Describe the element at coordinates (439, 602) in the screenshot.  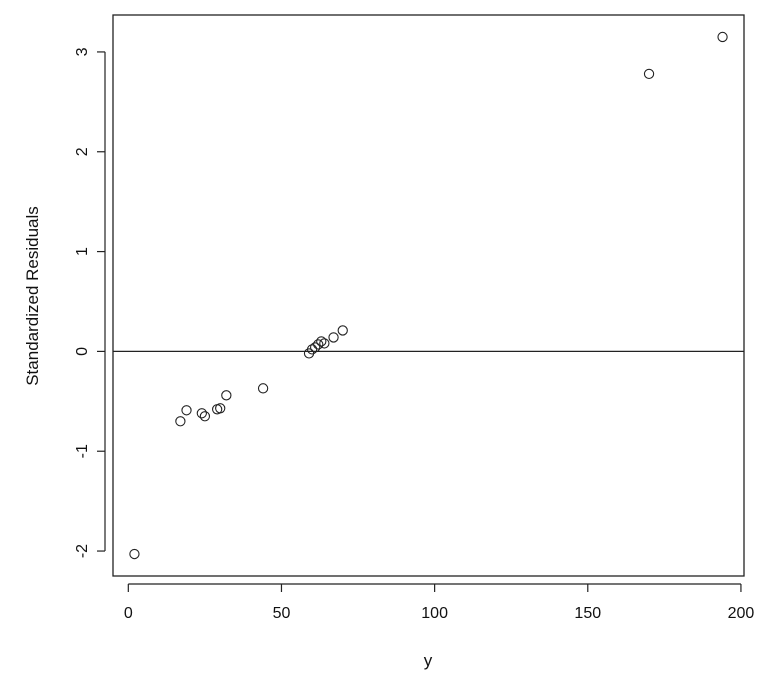
I see `x-axis: 0 50 100 150 200` at that location.